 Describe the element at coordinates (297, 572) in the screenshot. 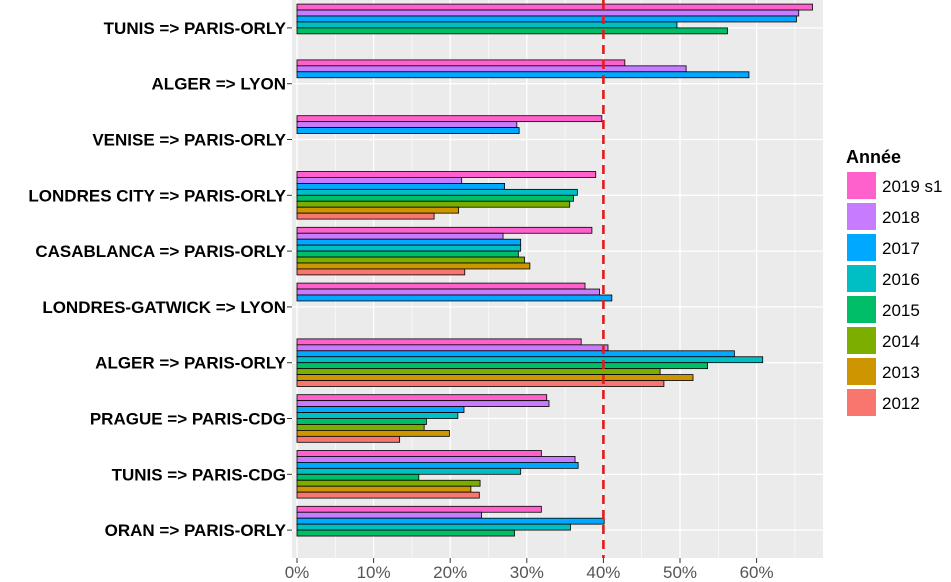

I see `x-tick-label: 0%` at that location.